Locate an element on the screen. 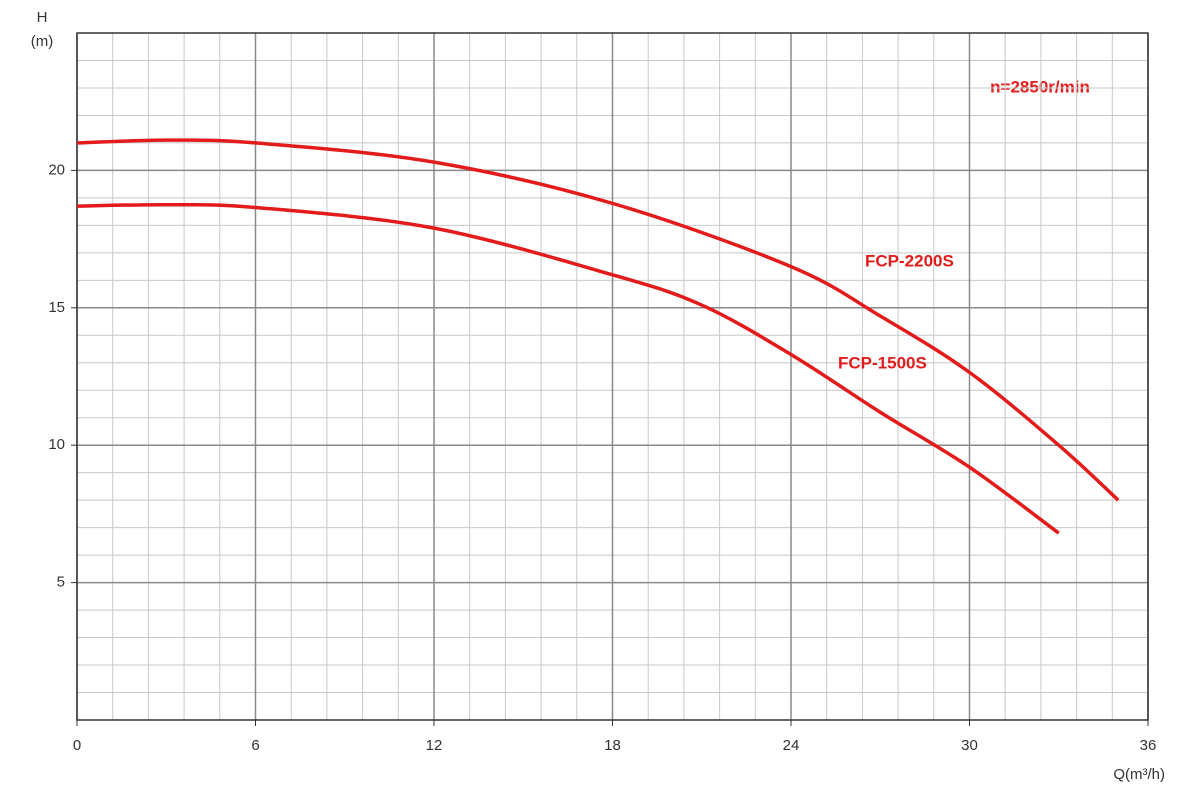 Image resolution: width=1200 pixels, height=800 pixels. series-label: FCP-2200S is located at coordinates (909, 260).